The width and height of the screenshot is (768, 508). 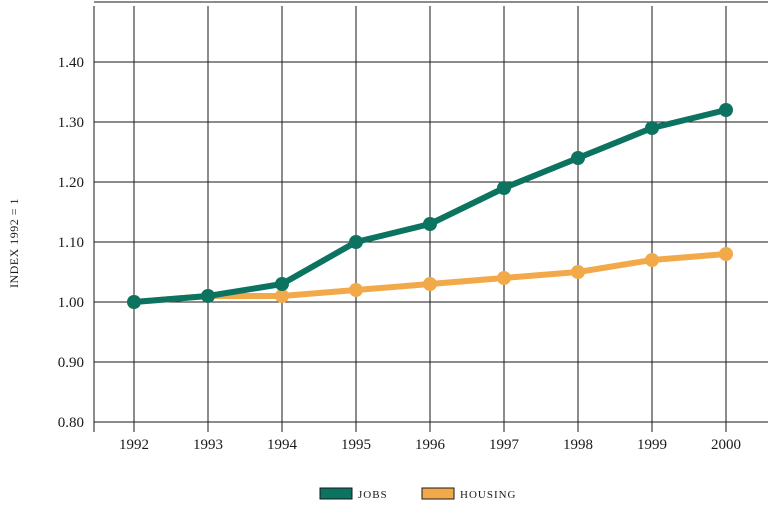 I want to click on y-tick-label: 1.00, so click(x=71, y=303).